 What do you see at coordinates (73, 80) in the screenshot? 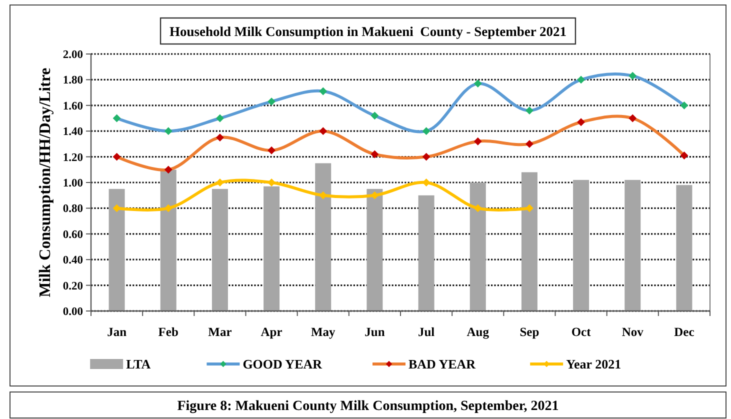
I see `y-tick-label: 1.80` at bounding box center [73, 80].